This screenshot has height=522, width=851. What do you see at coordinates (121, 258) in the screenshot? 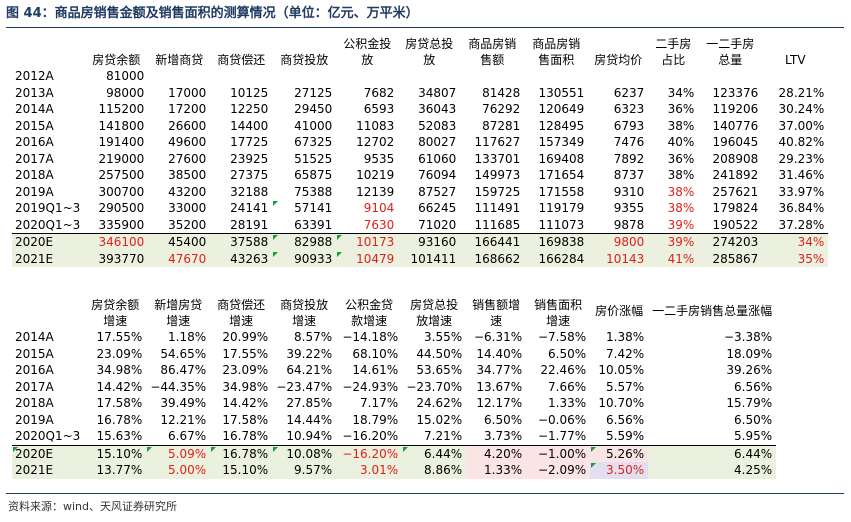
I see `table-cell: 393770` at bounding box center [121, 258].